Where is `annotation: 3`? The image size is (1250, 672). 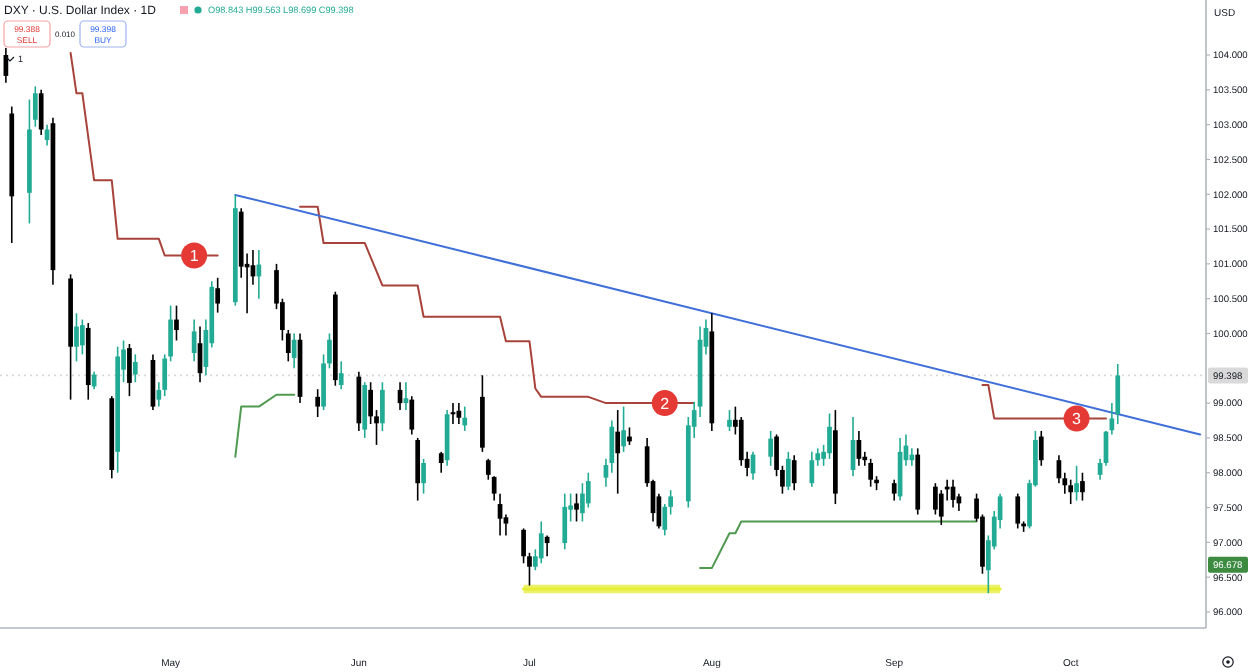 annotation: 3 is located at coordinates (1077, 419).